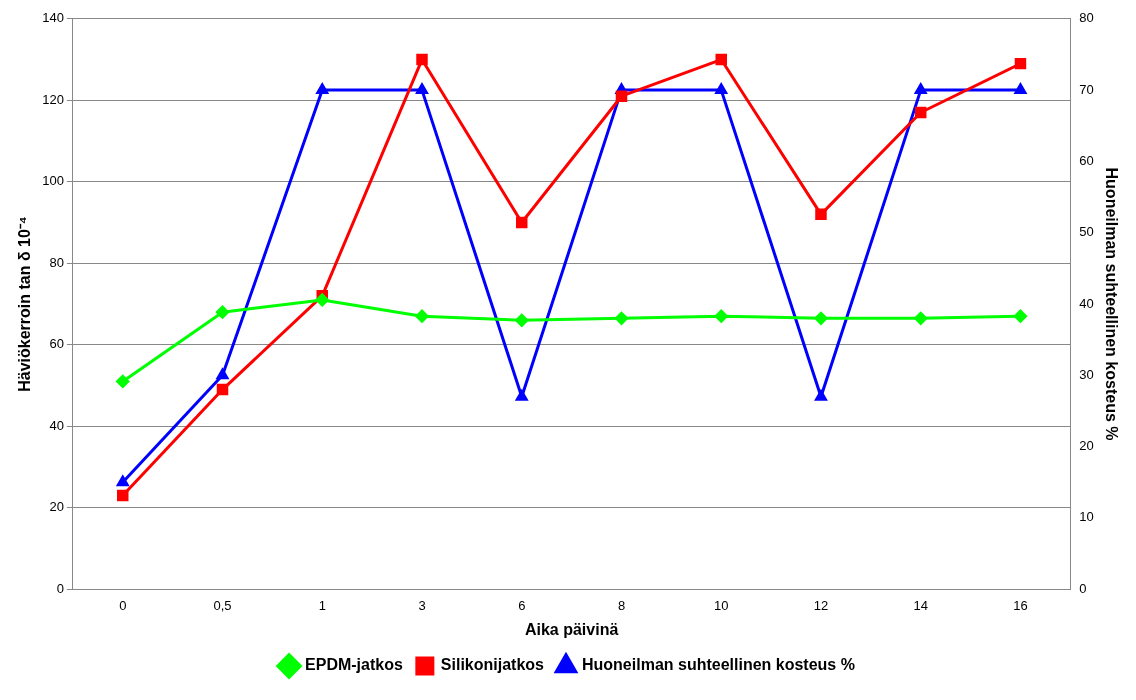  What do you see at coordinates (25, 304) in the screenshot?
I see `y-axis-title: Häviökerroin tan δ 10⁻⁴` at bounding box center [25, 304].